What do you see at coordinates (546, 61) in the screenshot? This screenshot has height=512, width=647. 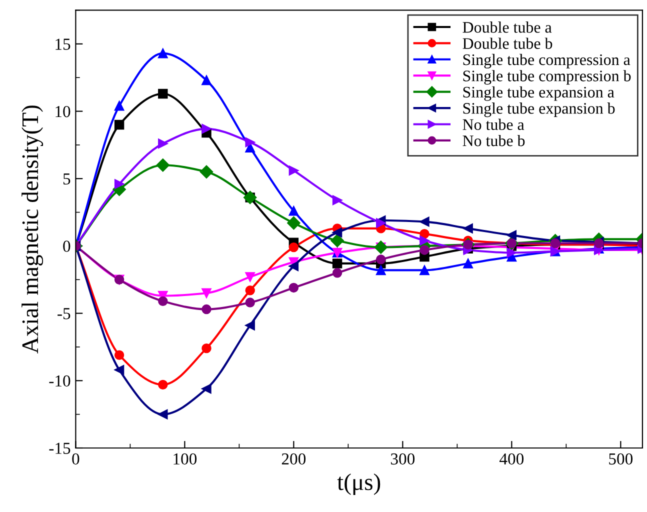 I see `legend-label: Single tube compression a` at bounding box center [546, 61].